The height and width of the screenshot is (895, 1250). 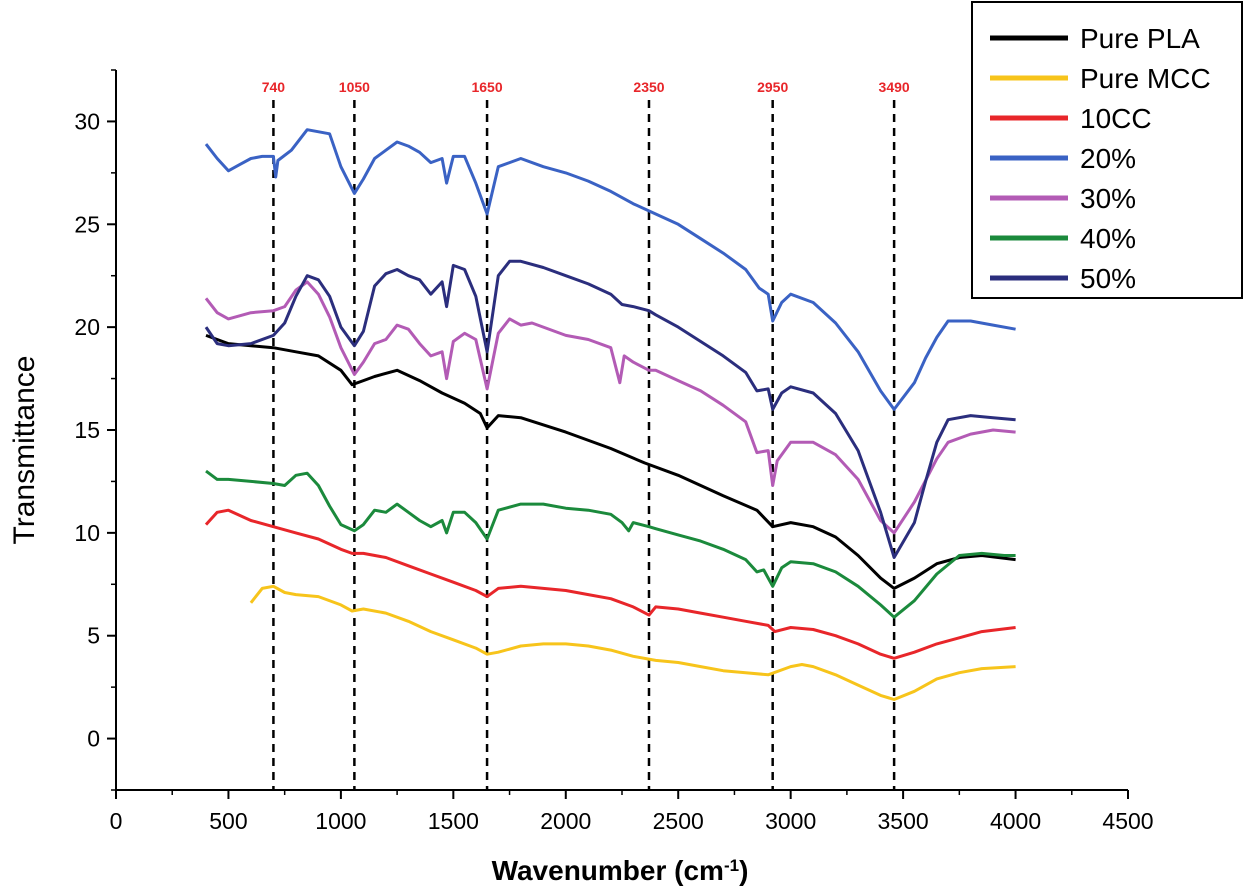 I want to click on x-tick-label: 1500, so click(x=453, y=821).